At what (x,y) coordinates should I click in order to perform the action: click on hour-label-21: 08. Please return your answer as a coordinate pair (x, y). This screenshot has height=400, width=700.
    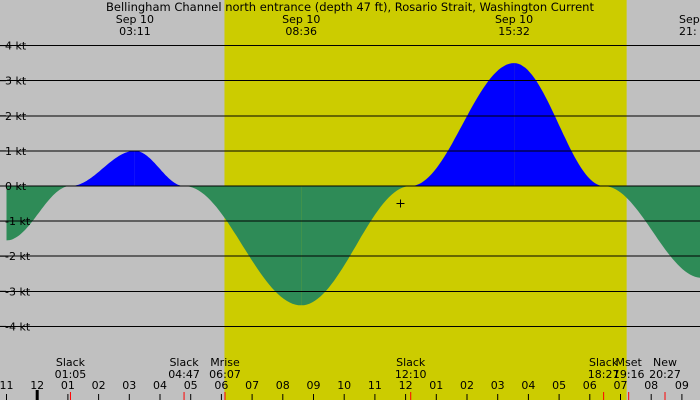
    Looking at the image, I should click on (651, 385).